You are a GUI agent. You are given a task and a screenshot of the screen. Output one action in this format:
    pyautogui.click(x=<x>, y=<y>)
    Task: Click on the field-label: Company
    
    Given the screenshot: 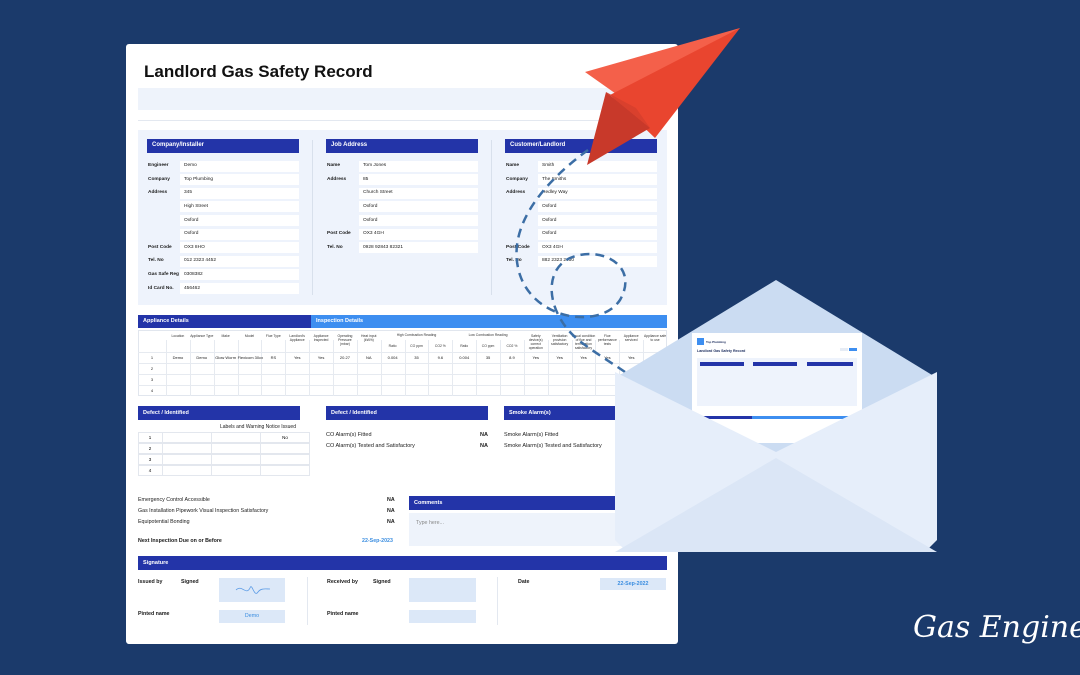 What is the action you would take?
    pyautogui.click(x=517, y=179)
    